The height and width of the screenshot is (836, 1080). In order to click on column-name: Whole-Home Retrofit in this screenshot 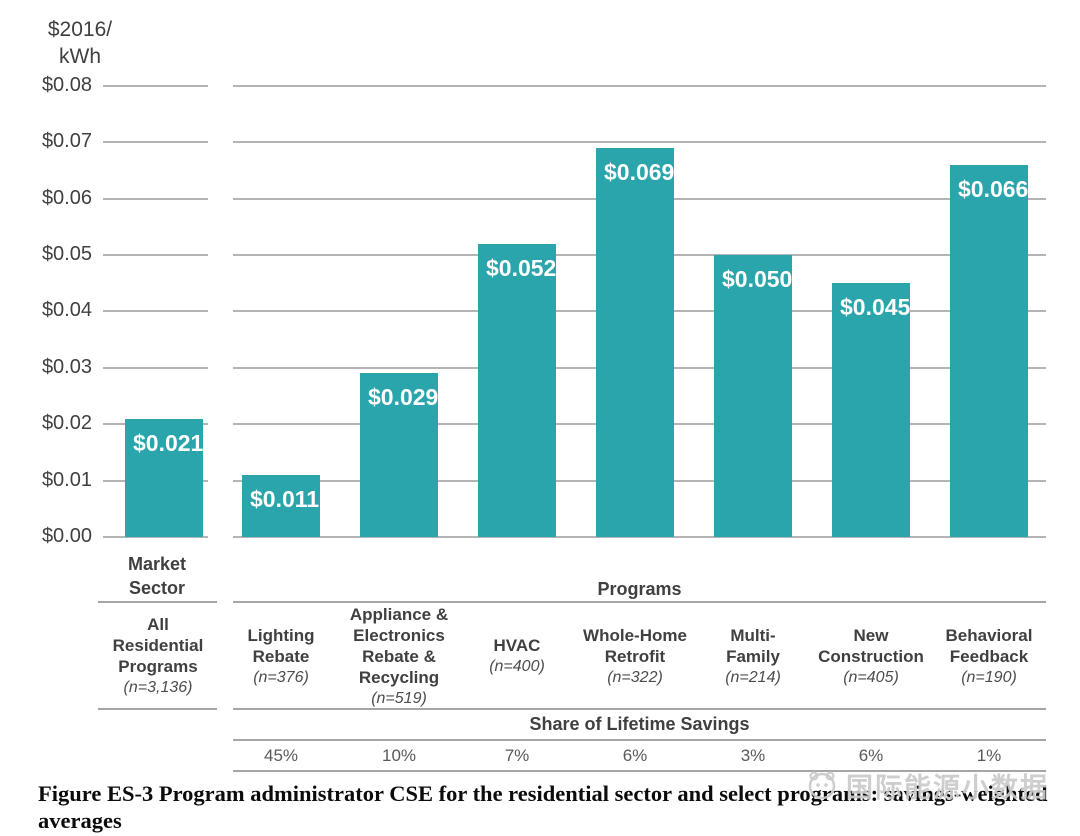, I will do `click(635, 645)`.